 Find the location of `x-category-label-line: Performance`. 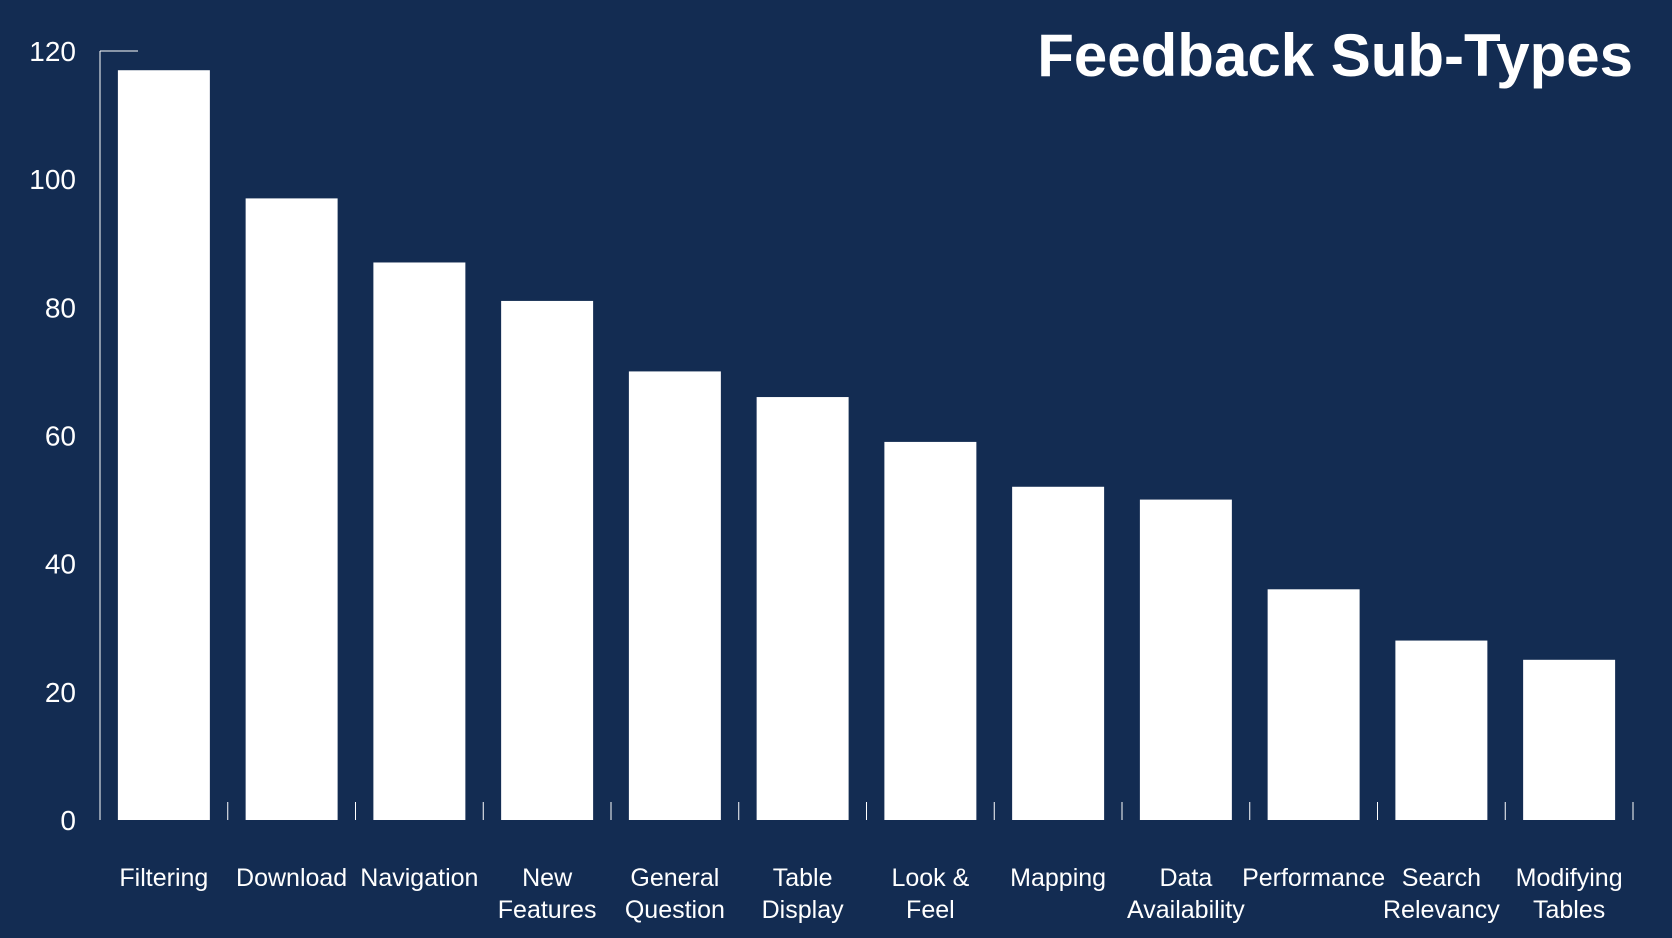

x-category-label-line: Performance is located at coordinates (1313, 878).